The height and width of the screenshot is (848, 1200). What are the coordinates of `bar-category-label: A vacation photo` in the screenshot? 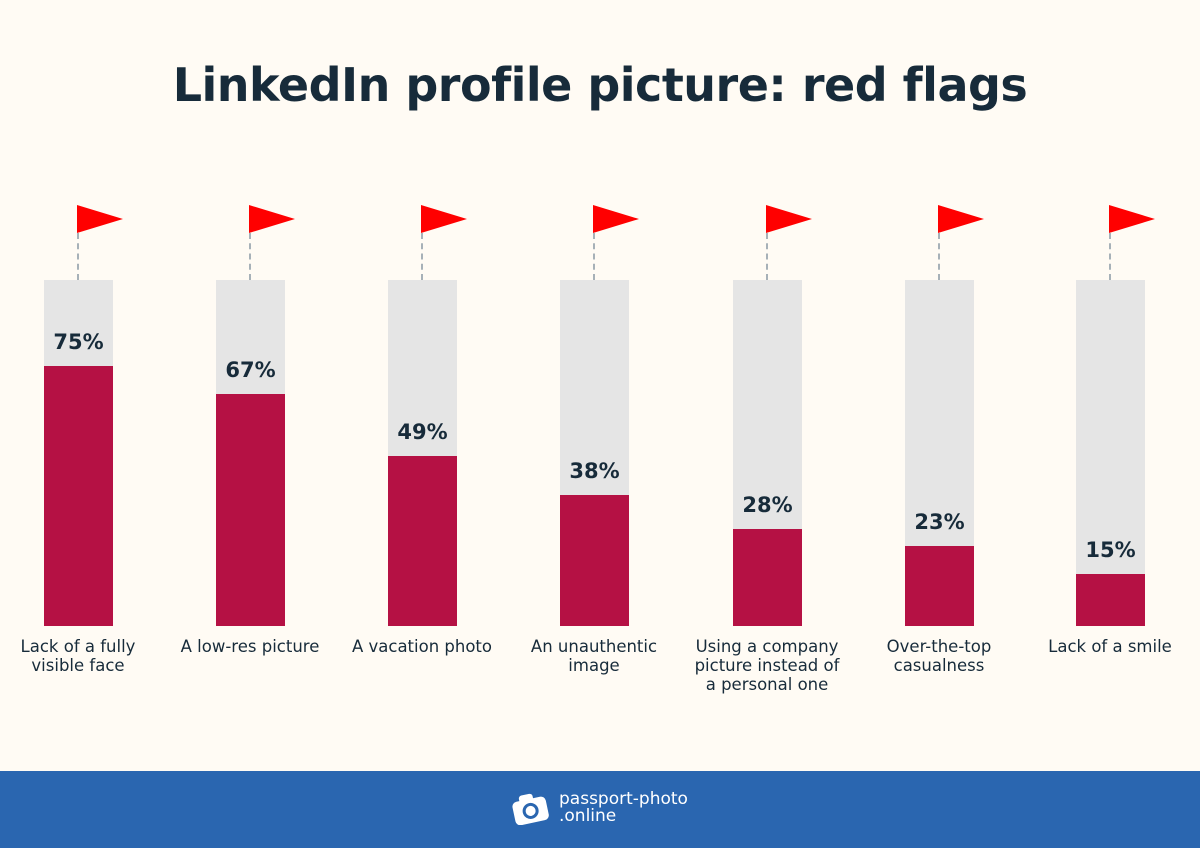 It's located at (422, 646).